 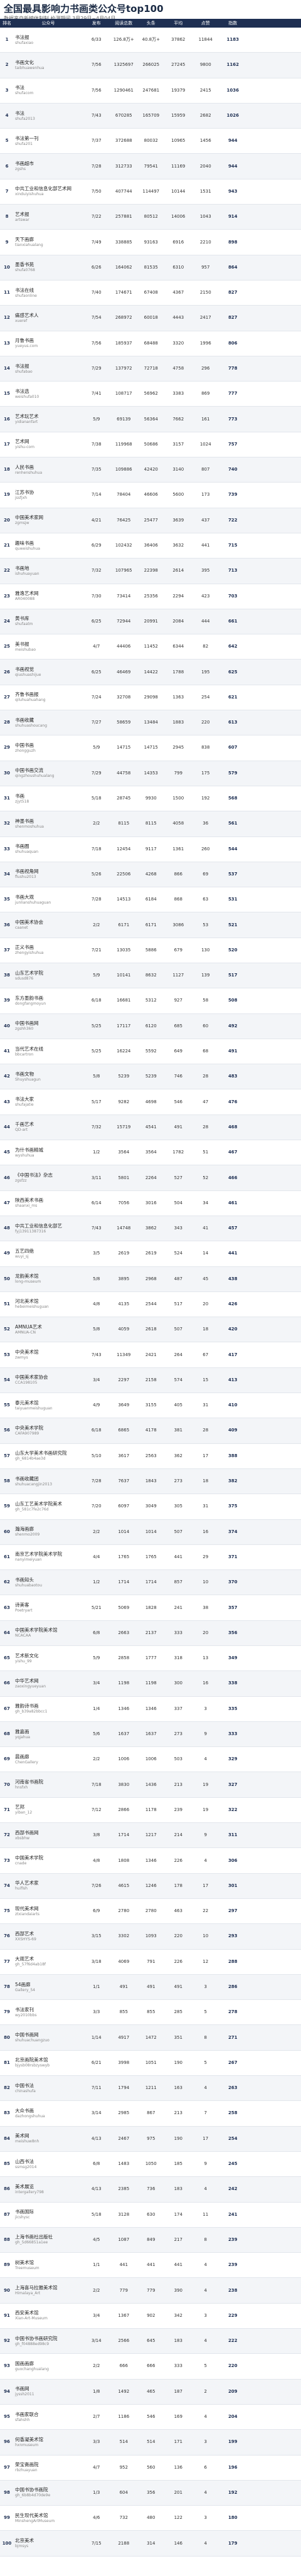 What do you see at coordinates (49, 1026) in the screenshot?
I see `account-cell: 中国书画网 zgshh360` at bounding box center [49, 1026].